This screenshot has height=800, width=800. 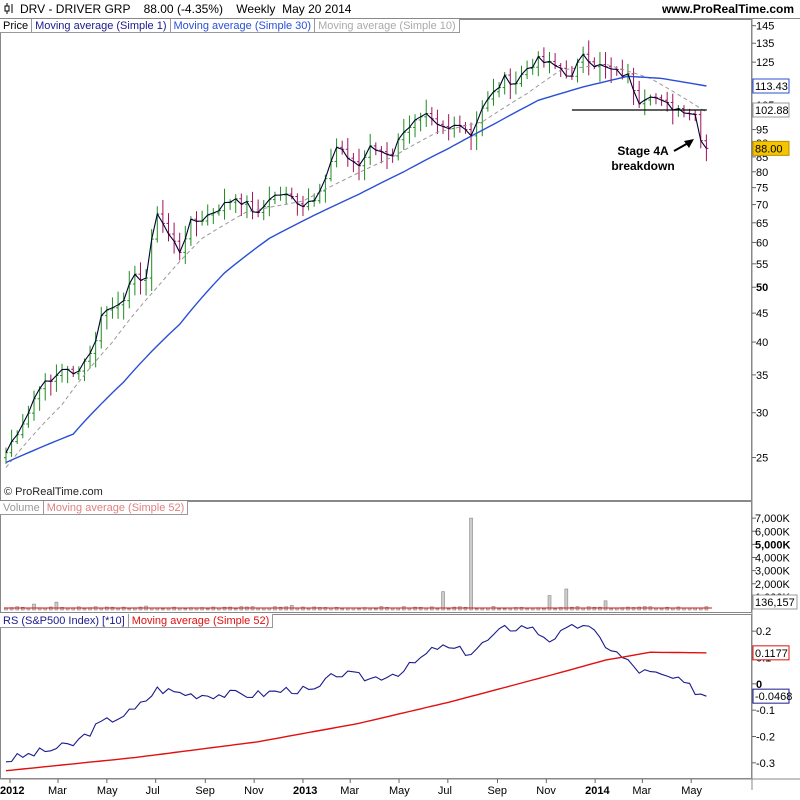 What do you see at coordinates (356, 564) in the screenshot?
I see `volume-bars` at bounding box center [356, 564].